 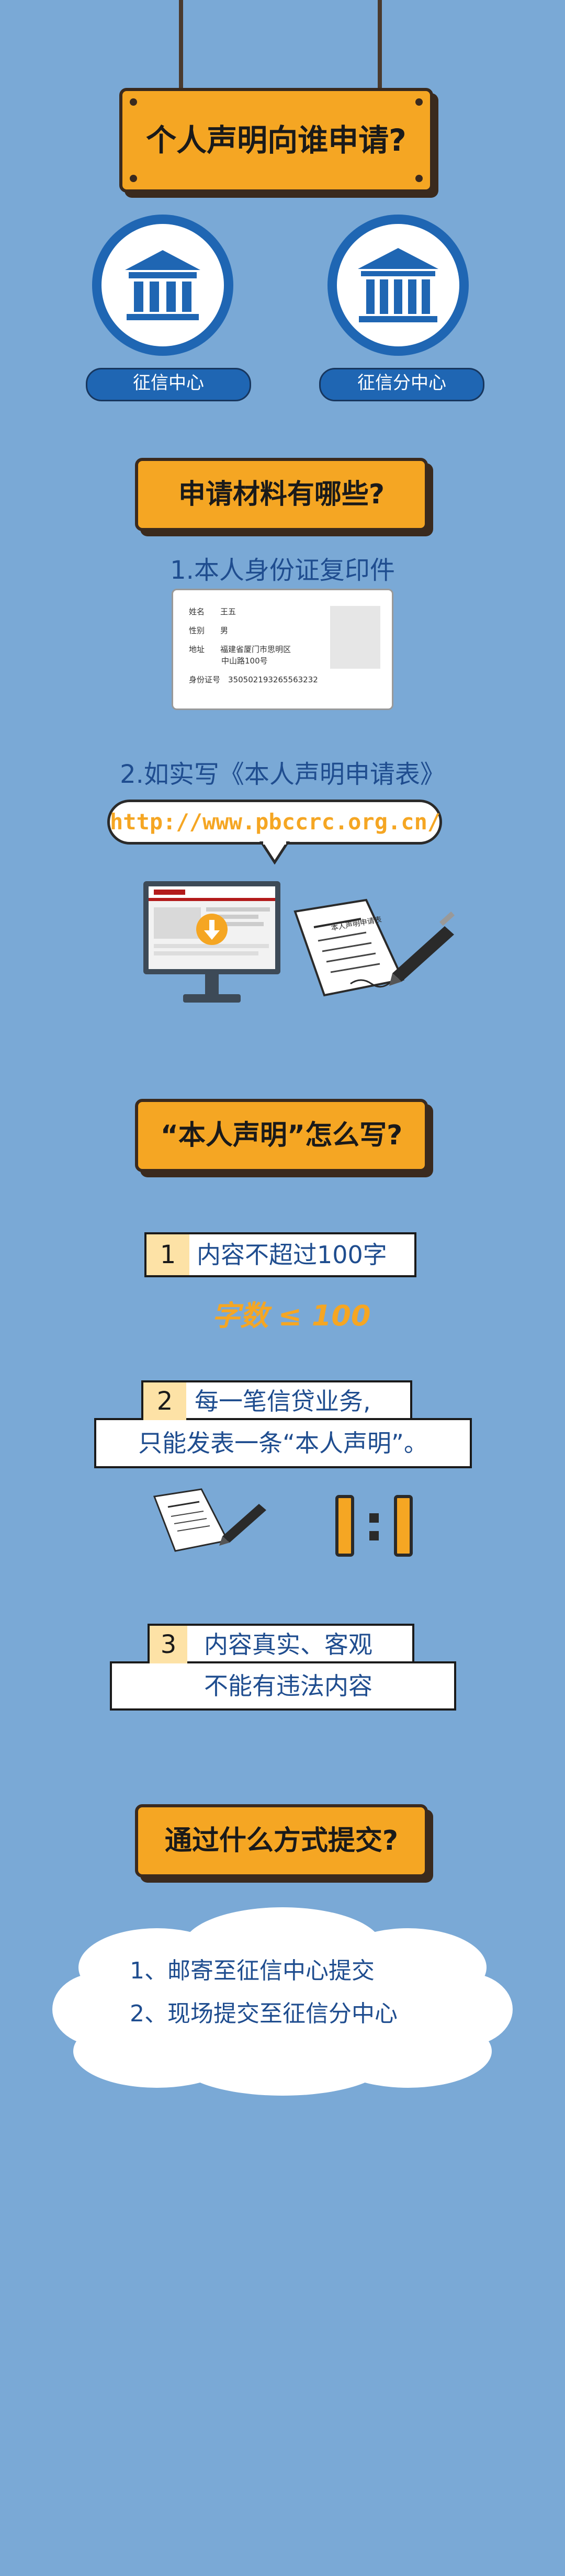 I want to click on id-label: 地址, so click(x=197, y=649).